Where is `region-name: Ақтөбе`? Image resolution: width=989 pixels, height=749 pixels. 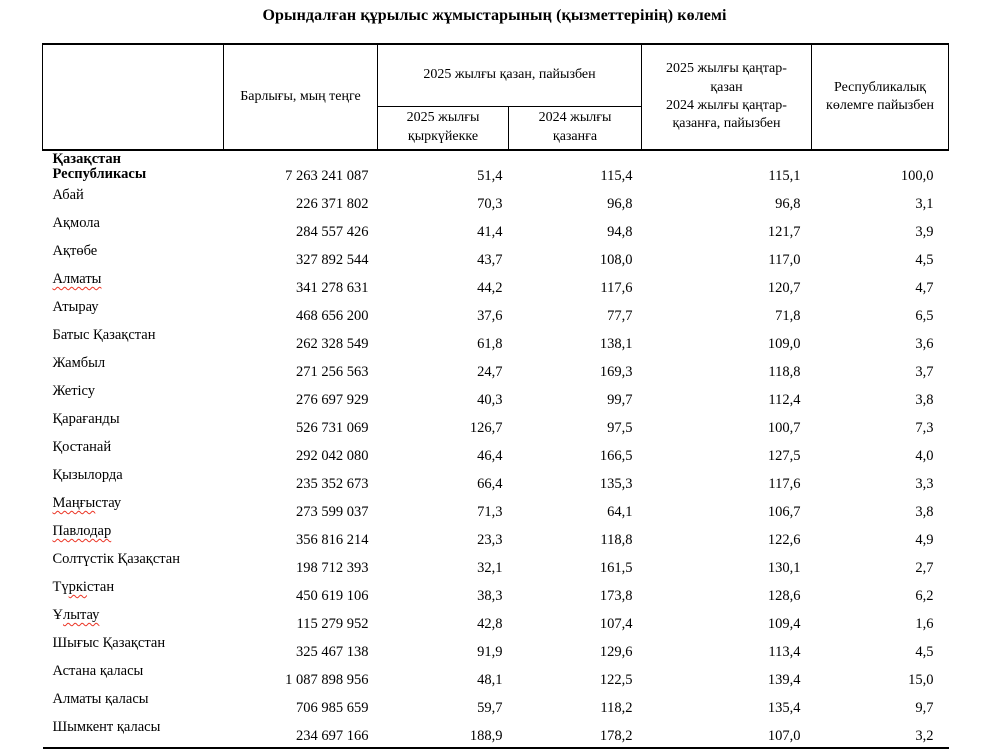 region-name: Ақтөбе is located at coordinates (75, 251).